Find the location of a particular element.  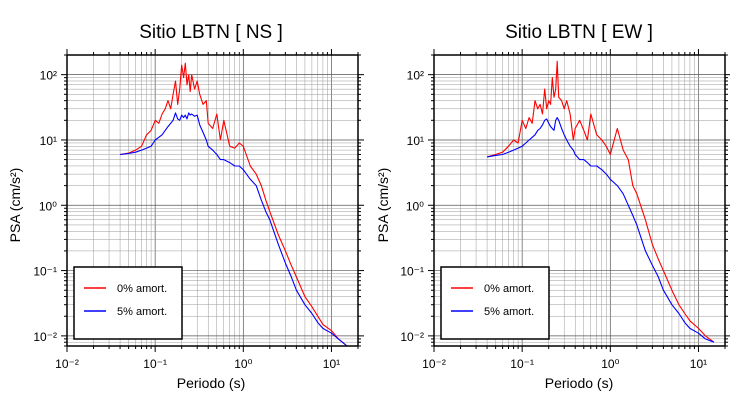

chart-title: Sitio LBTN [ NS ] is located at coordinates (211, 32).